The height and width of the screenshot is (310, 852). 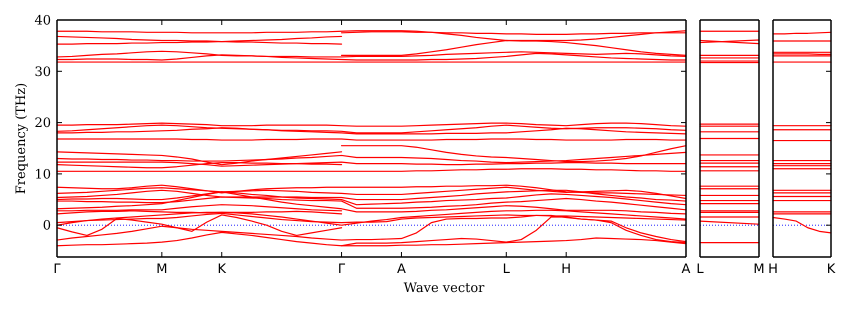 What do you see at coordinates (42, 174) in the screenshot?
I see `y-tick-label: 10` at bounding box center [42, 174].